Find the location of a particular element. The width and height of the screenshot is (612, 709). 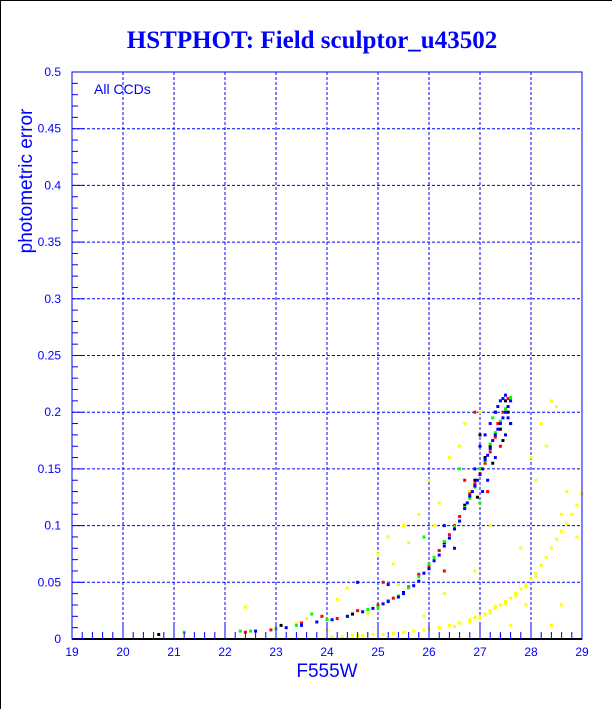

x-tick-label: 29 is located at coordinates (582, 652).